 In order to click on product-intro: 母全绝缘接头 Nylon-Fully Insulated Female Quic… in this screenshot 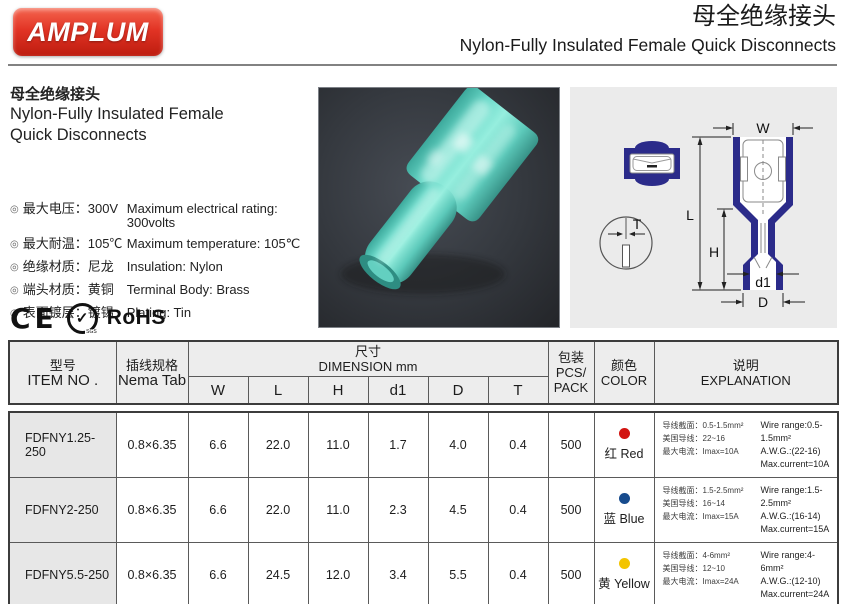, I will do `click(160, 116)`.